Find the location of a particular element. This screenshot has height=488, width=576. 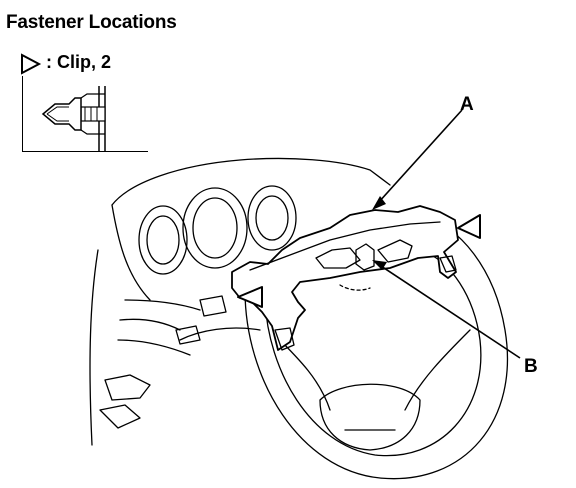

left-console-edge is located at coordinates (94, 347).